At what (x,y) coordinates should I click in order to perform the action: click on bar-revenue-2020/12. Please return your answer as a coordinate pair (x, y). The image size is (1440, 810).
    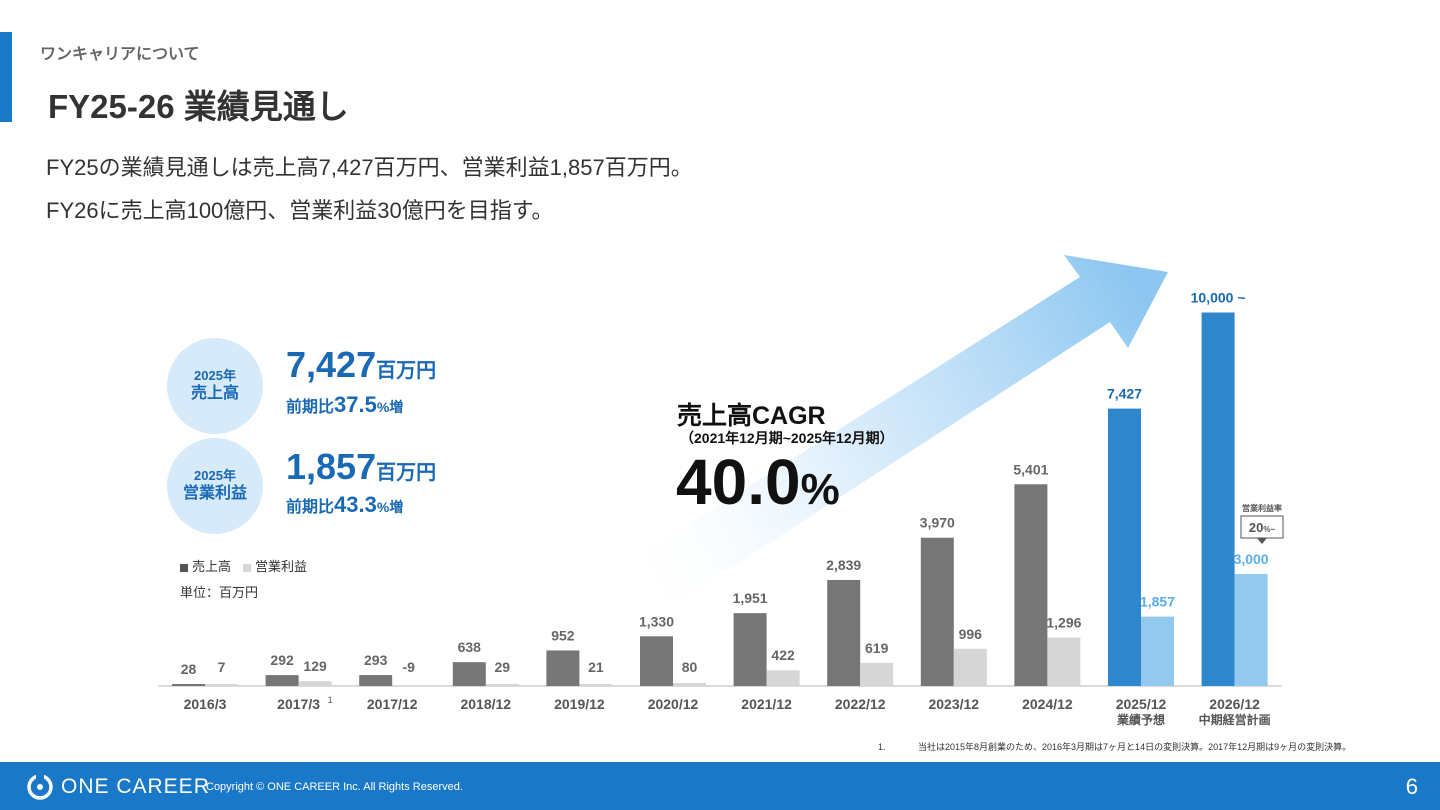
    Looking at the image, I should click on (656, 661).